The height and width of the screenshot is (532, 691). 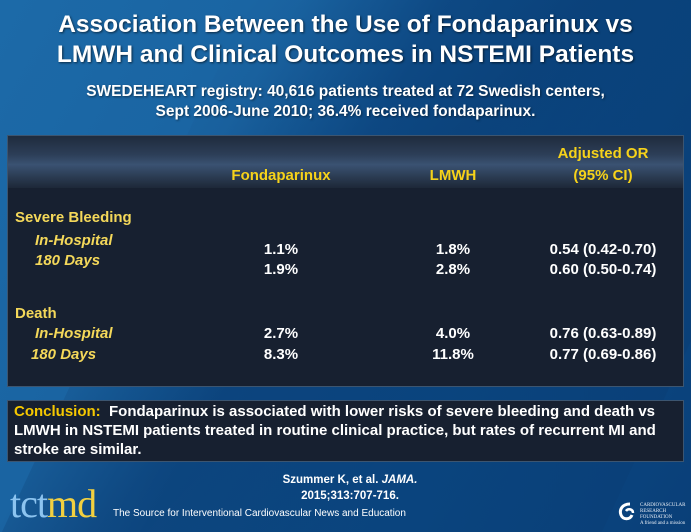 What do you see at coordinates (603, 249) in the screenshot?
I see `table-cell: 0.54 (0.42-0.70)` at bounding box center [603, 249].